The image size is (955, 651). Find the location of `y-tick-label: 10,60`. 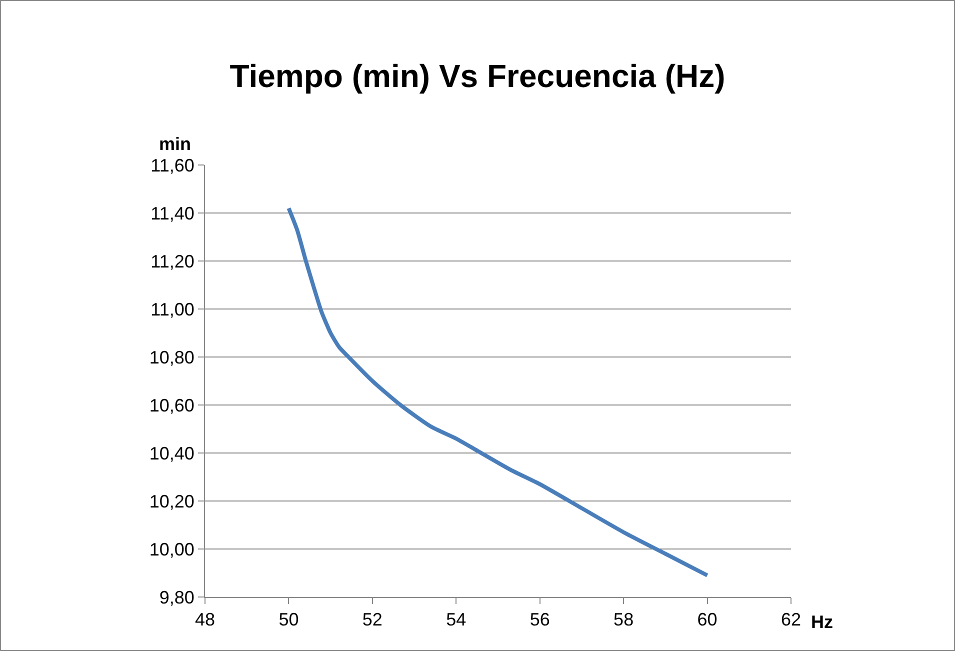

y-tick-label: 10,60 is located at coordinates (171, 405).